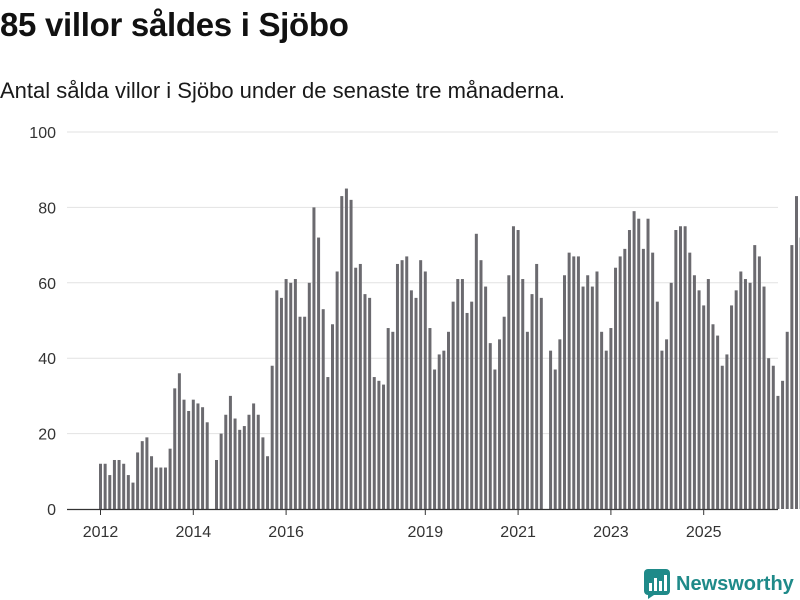 The image size is (800, 600). What do you see at coordinates (47, 435) in the screenshot?
I see `y-tick-label: 20` at bounding box center [47, 435].